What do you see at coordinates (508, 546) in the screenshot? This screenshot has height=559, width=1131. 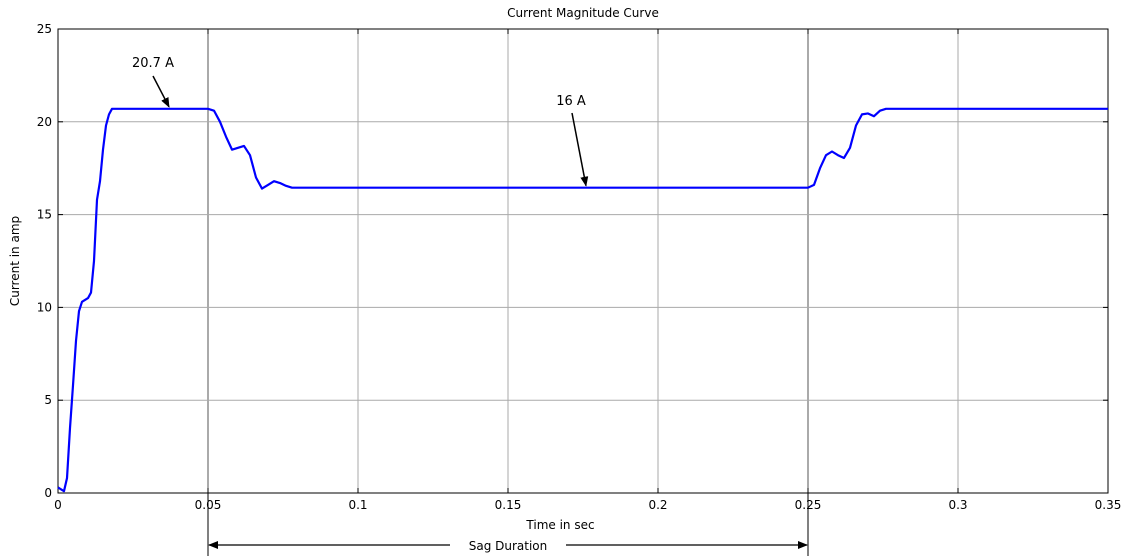 I see `span-label: Sag Duration` at bounding box center [508, 546].